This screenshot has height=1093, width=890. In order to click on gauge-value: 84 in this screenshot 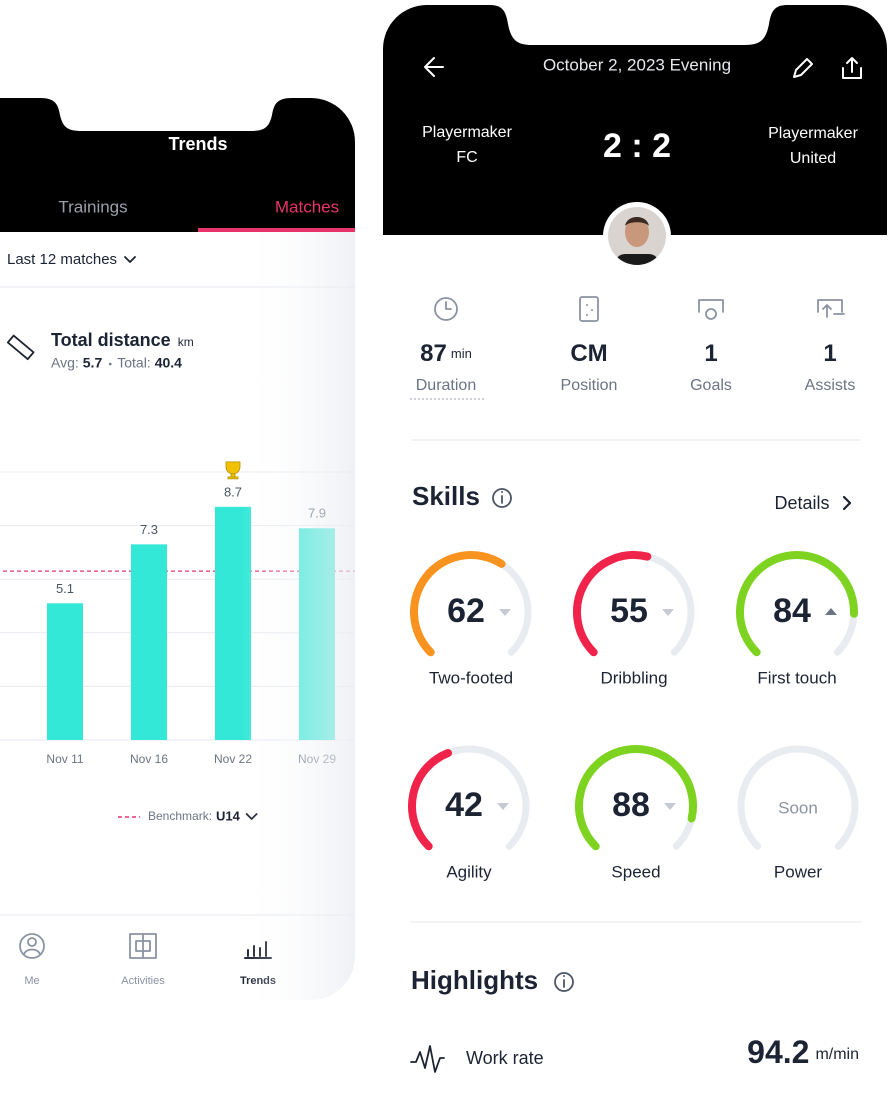, I will do `click(792, 611)`.